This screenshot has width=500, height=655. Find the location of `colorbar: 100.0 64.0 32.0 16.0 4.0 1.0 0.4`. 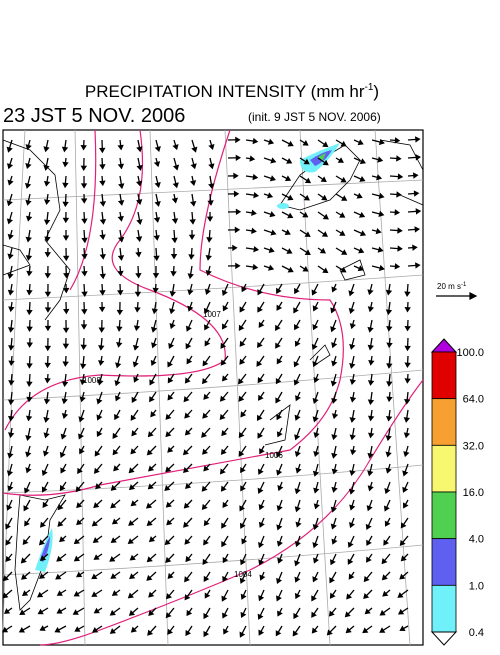

colorbar: 100.0 64.0 32.0 16.0 4.0 1.0 0.4 is located at coordinates (458, 492).